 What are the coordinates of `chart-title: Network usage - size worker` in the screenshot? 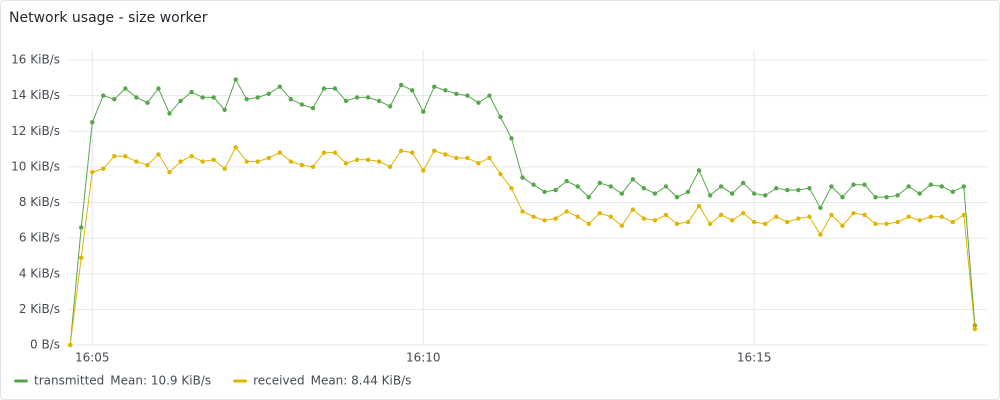 It's located at (108, 18).